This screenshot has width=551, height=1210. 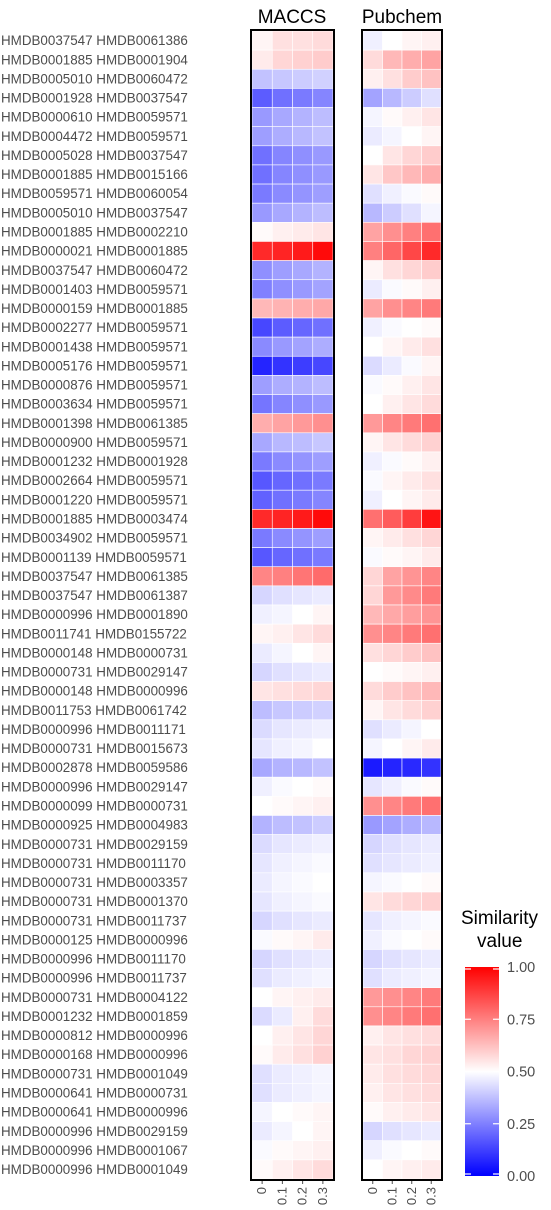 What do you see at coordinates (94, 1169) in the screenshot?
I see `row-label: HMDB0000996 HMDB0001049` at bounding box center [94, 1169].